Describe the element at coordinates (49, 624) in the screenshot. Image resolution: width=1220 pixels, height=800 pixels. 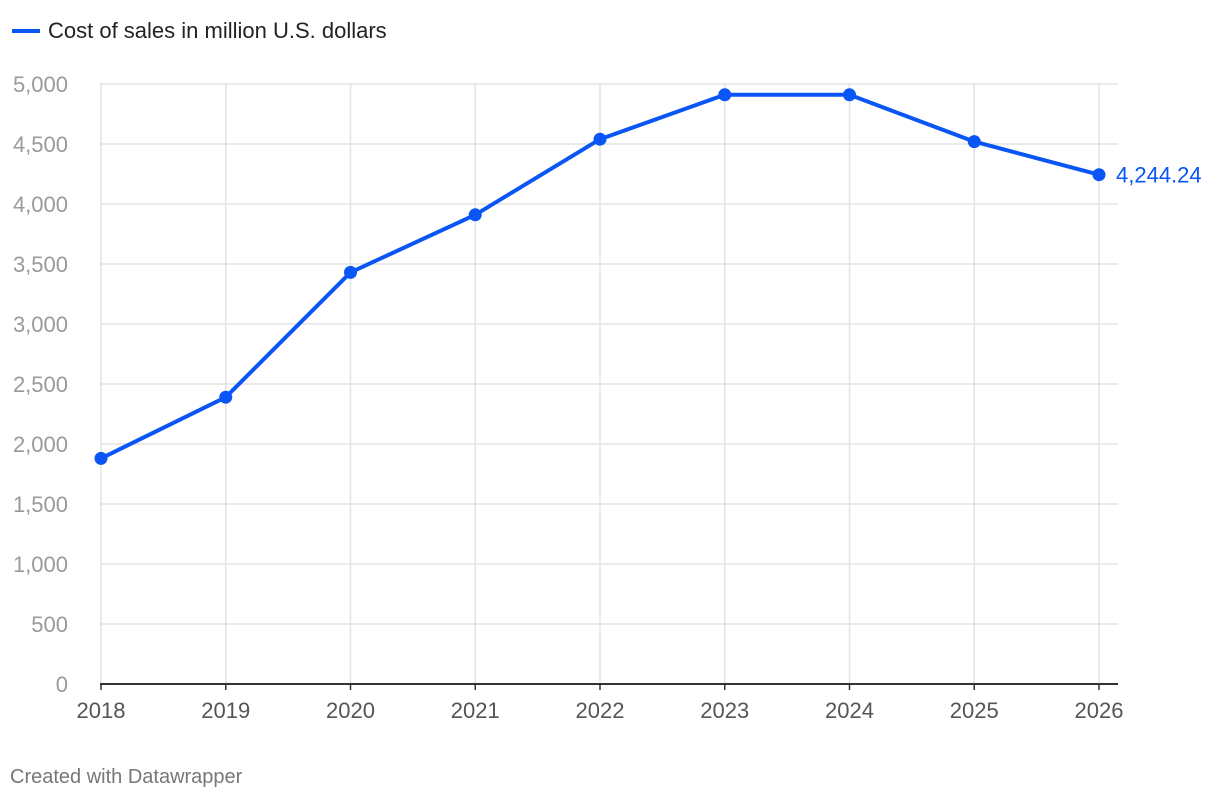
I see `y-tick-label: 500` at that location.